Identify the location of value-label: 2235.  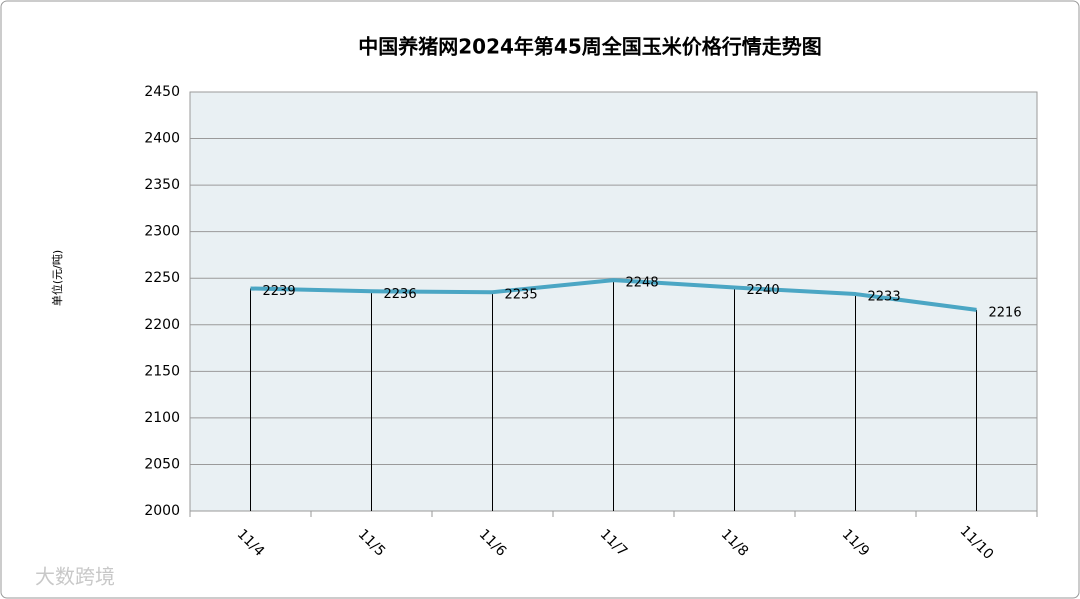
(521, 295).